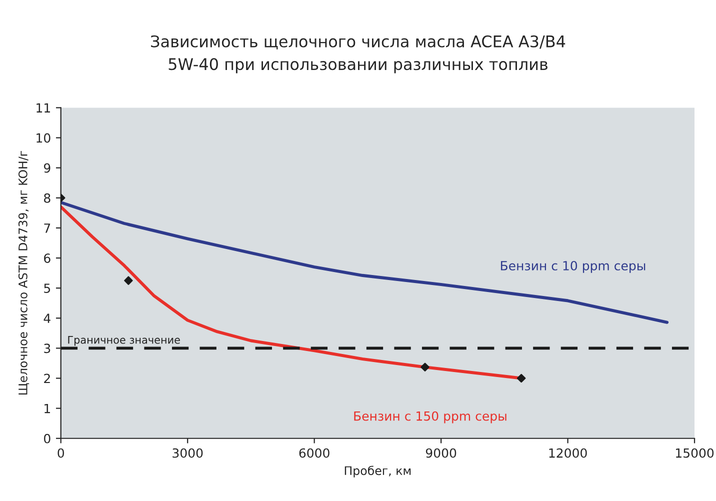 Image resolution: width=716 pixels, height=501 pixels. Describe the element at coordinates (43, 107) in the screenshot. I see `y-tick-label: 11` at that location.